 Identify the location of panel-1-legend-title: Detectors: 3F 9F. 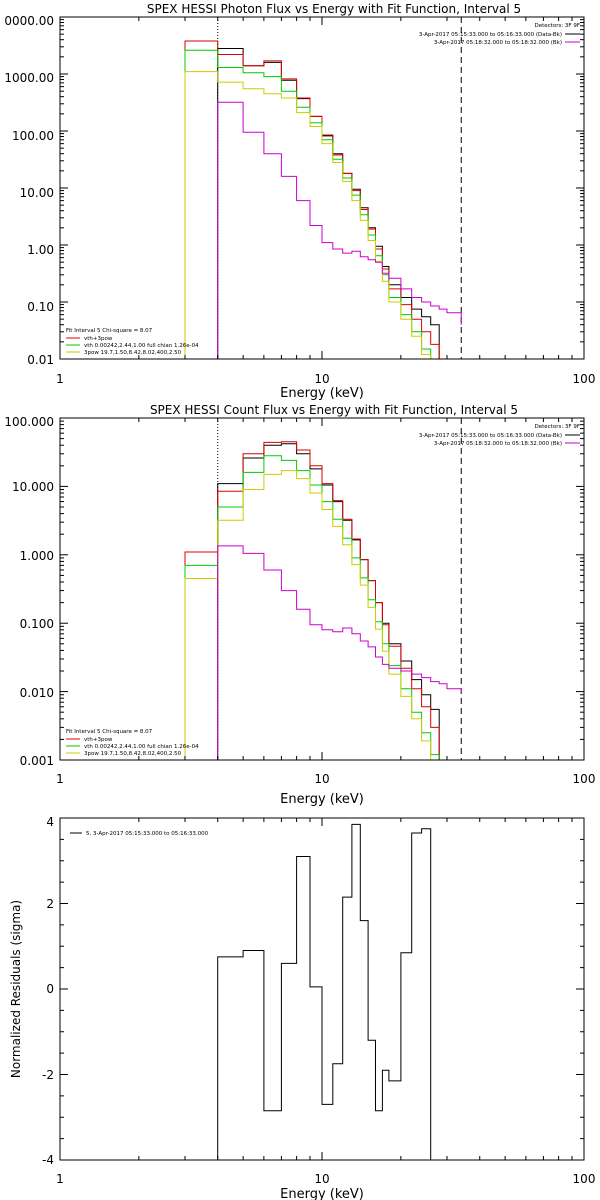
(557, 26).